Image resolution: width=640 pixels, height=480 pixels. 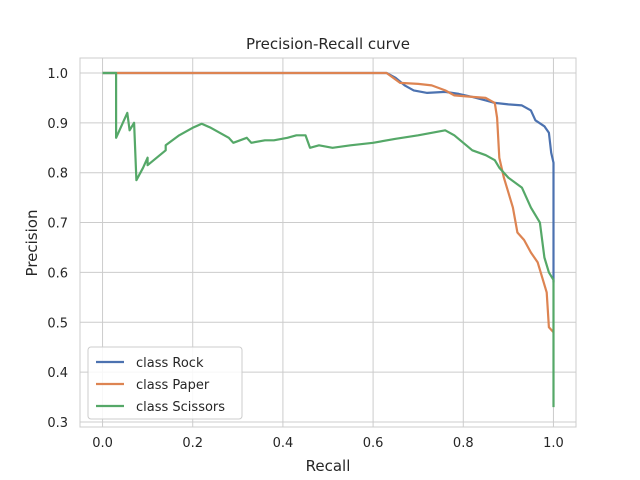 I want to click on legend: class Rock class Paper class Scissors, so click(x=165, y=383).